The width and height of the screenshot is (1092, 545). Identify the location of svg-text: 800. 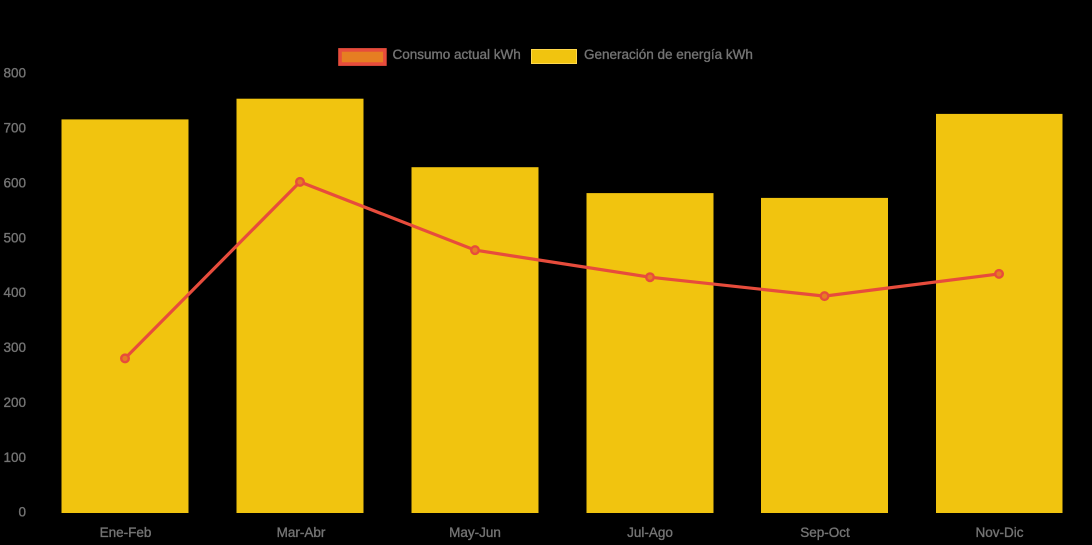
(14, 73).